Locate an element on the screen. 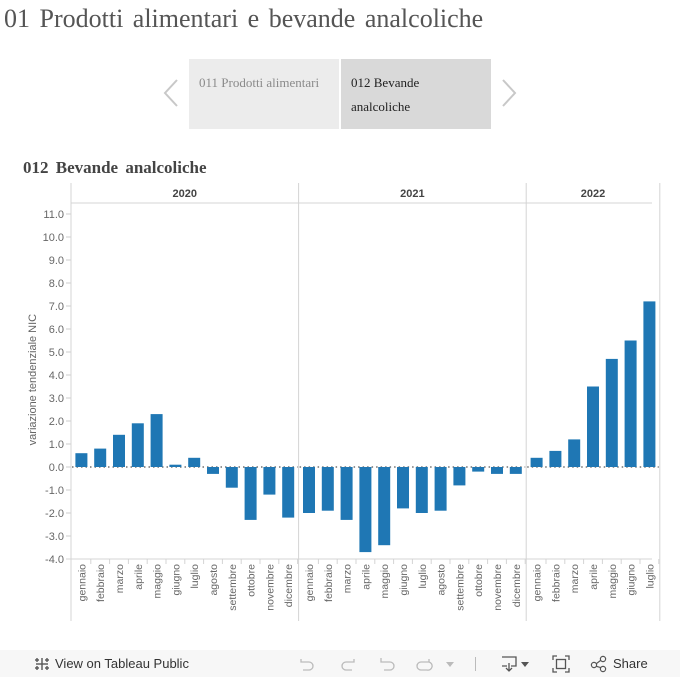  y-tick-label: 8.0 is located at coordinates (56, 284).